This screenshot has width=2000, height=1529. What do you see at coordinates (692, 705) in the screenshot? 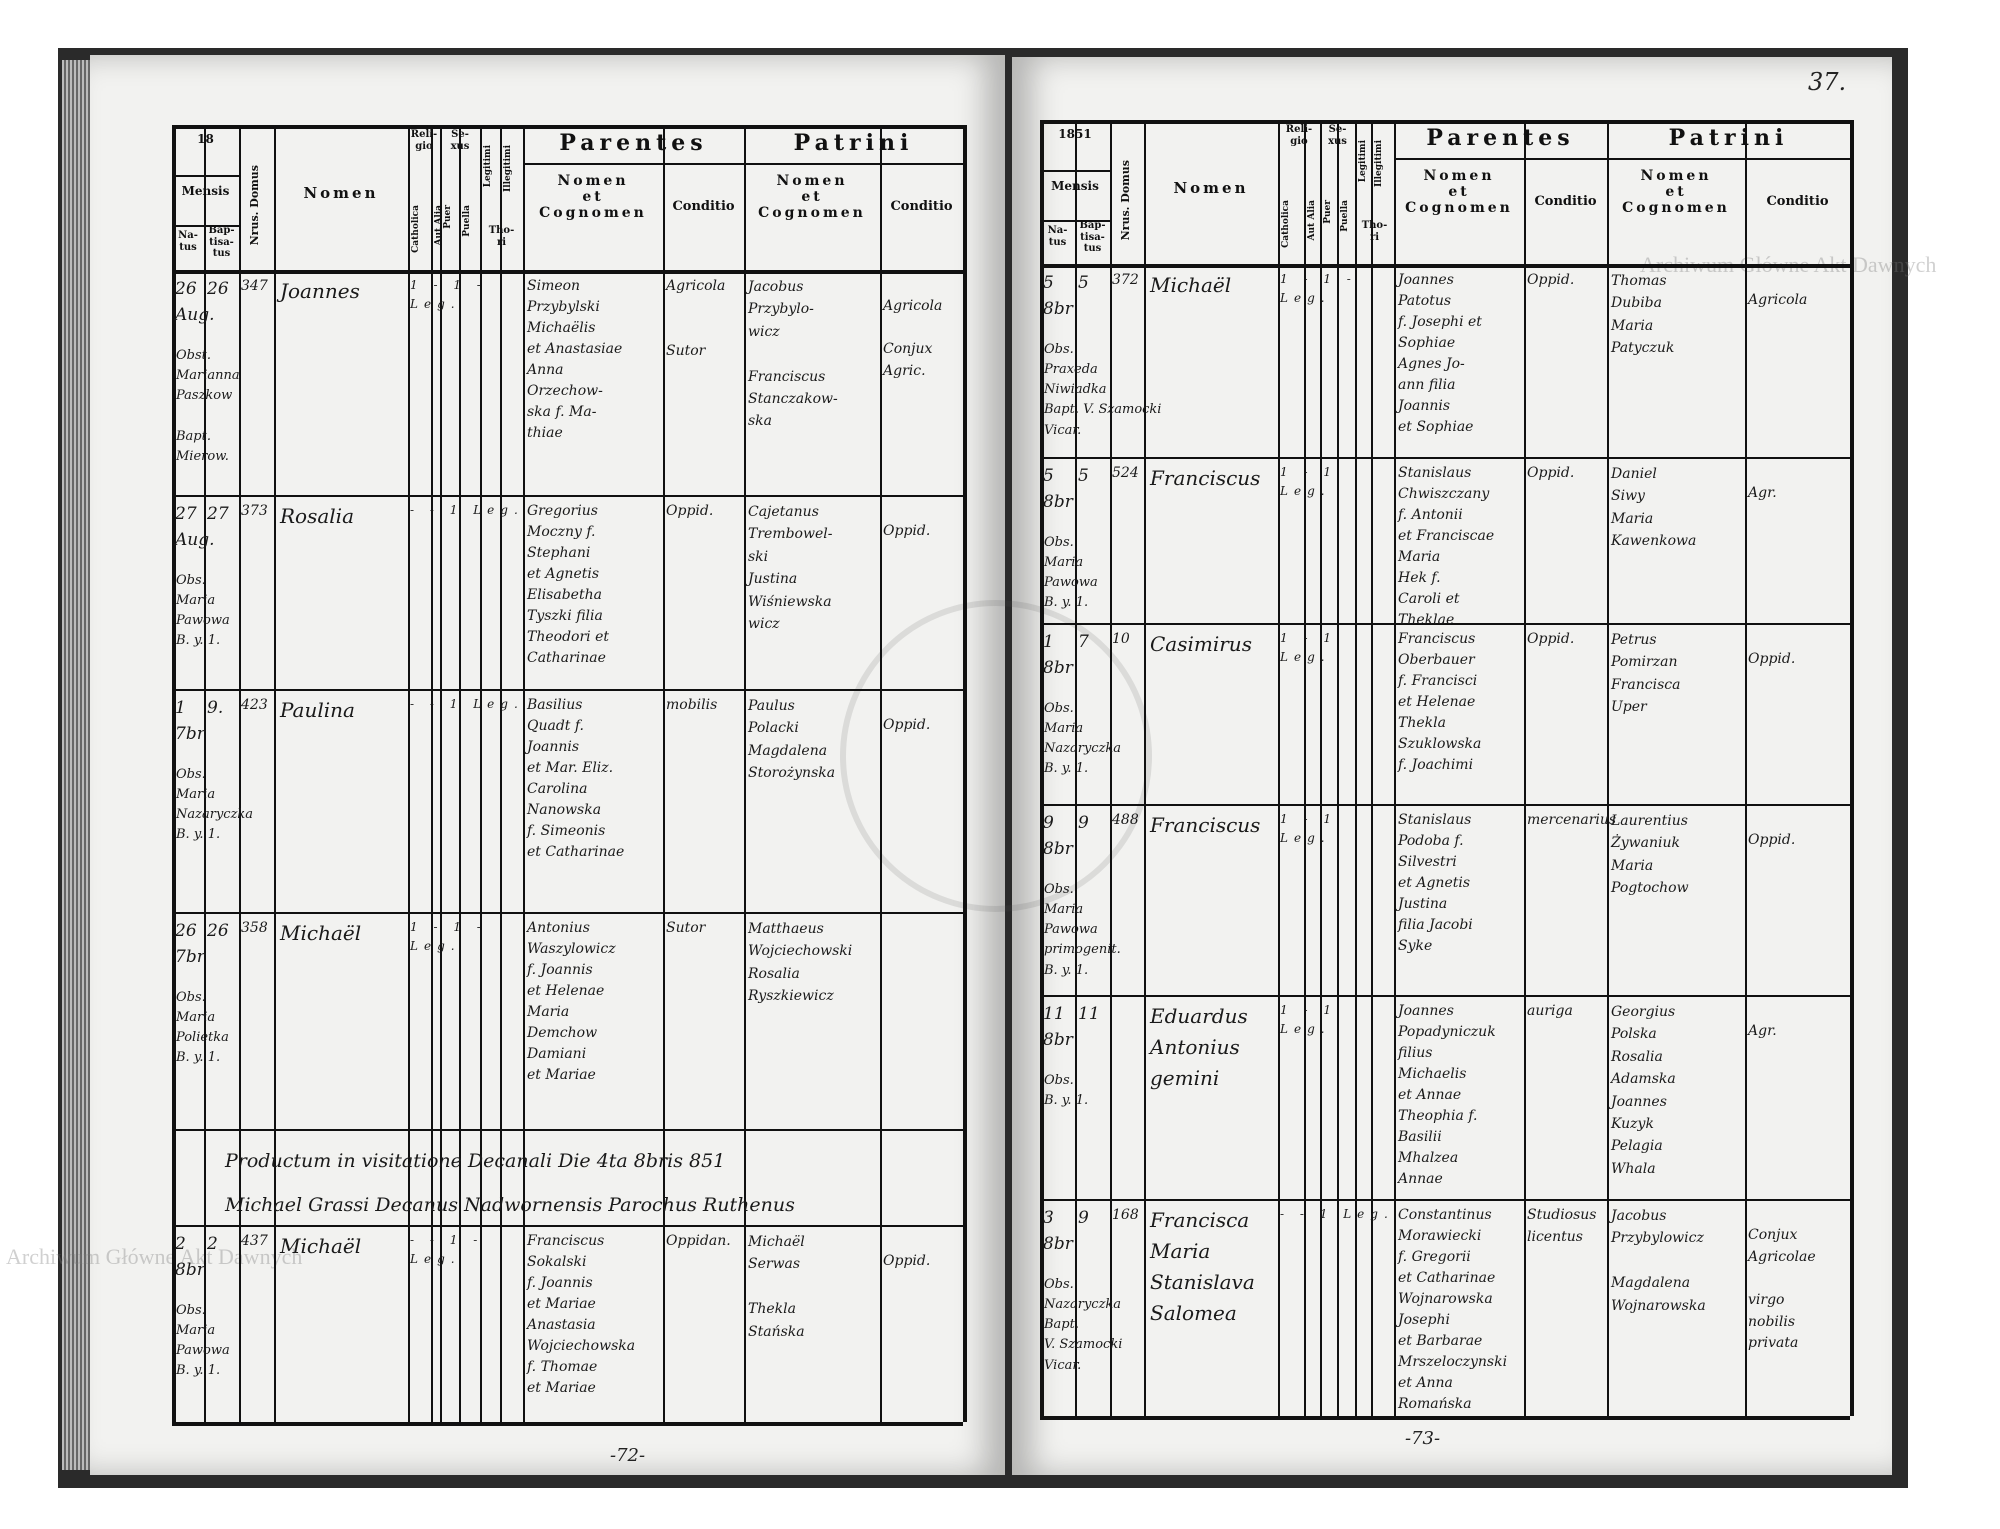
I see `left-entry-parents_conditio: mobilis` at bounding box center [692, 705].